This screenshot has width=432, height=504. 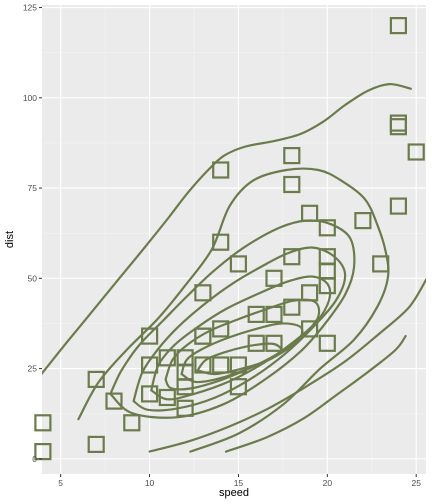 What do you see at coordinates (33, 278) in the screenshot?
I see `y-axis-tick-label: 50` at bounding box center [33, 278].